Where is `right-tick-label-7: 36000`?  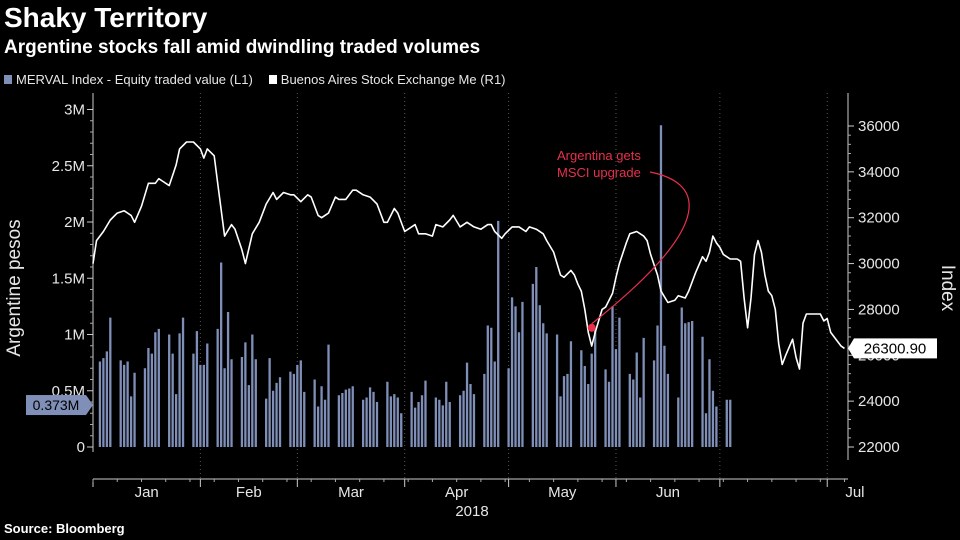 right-tick-label-7: 36000 is located at coordinates (879, 126).